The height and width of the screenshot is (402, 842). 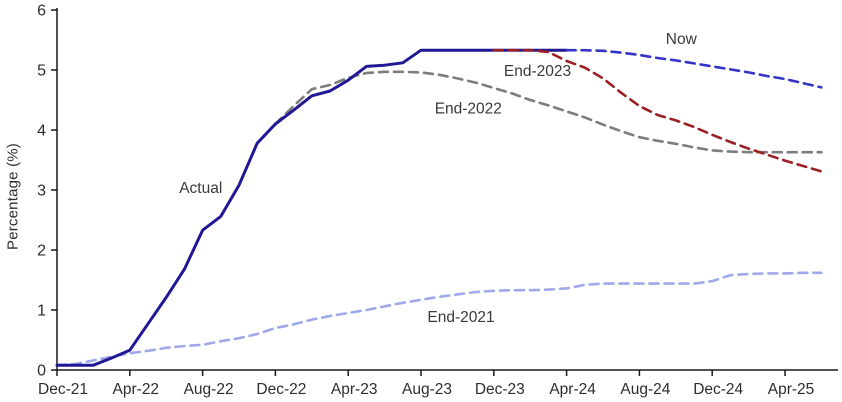 What do you see at coordinates (500, 389) in the screenshot?
I see `x-tick-label: Dec-23` at bounding box center [500, 389].